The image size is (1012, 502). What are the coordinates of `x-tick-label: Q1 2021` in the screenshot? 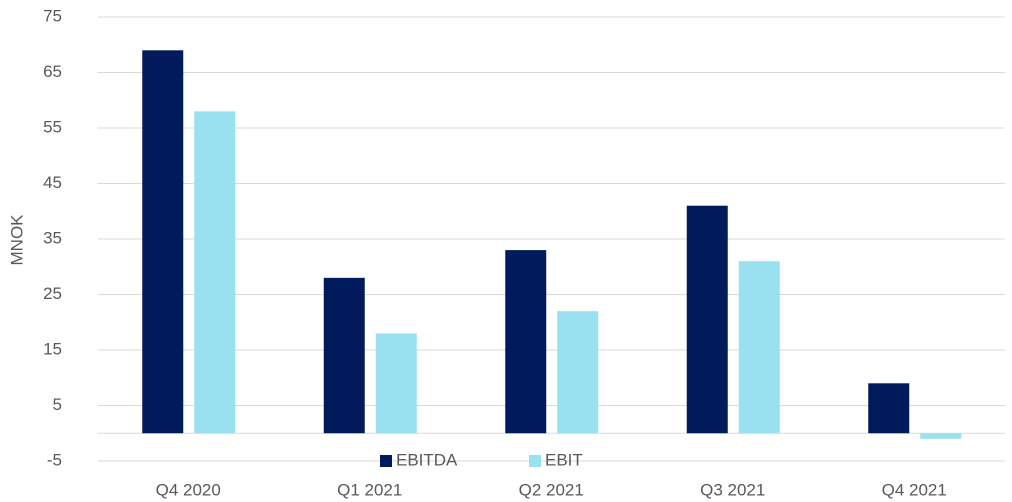 It's located at (369, 489).